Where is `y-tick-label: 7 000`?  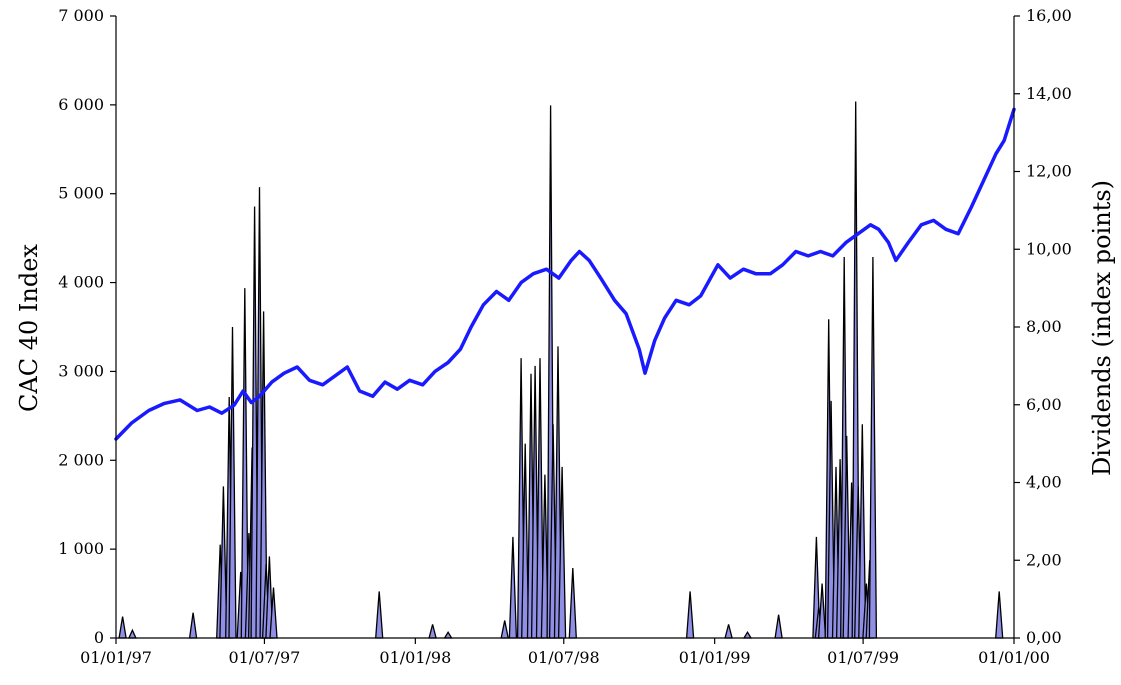
y-tick-label: 7 000 is located at coordinates (81, 15).